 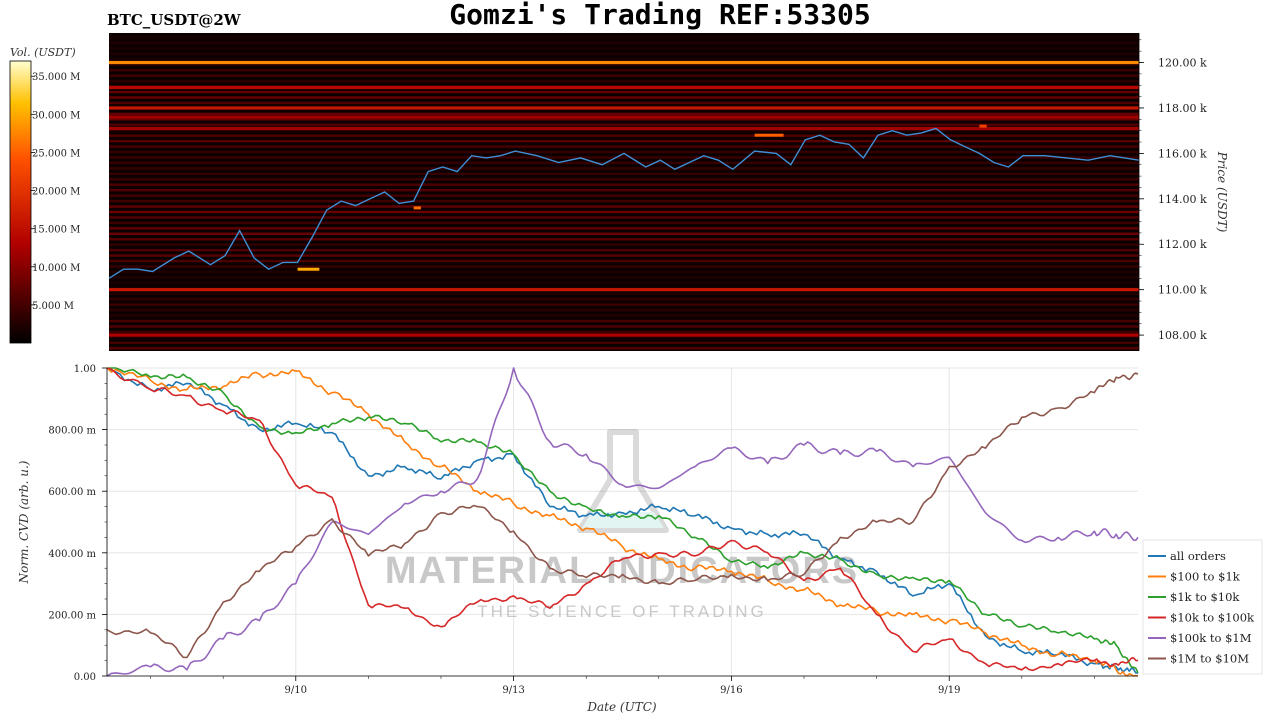 What do you see at coordinates (1182, 244) in the screenshot?
I see `price-tick-label: 112.00 k` at bounding box center [1182, 244].